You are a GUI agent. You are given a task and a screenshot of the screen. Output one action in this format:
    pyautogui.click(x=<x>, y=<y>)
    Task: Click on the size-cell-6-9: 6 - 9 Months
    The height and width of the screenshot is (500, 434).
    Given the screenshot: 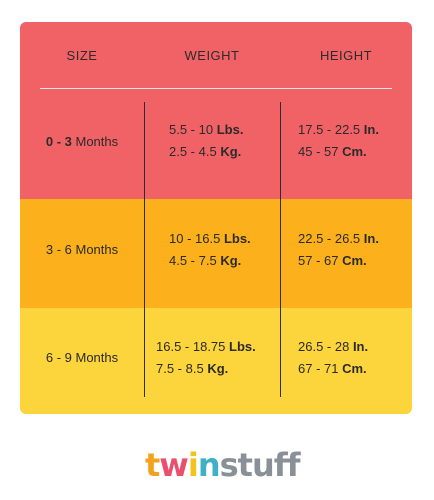 What is the action you would take?
    pyautogui.click(x=82, y=357)
    